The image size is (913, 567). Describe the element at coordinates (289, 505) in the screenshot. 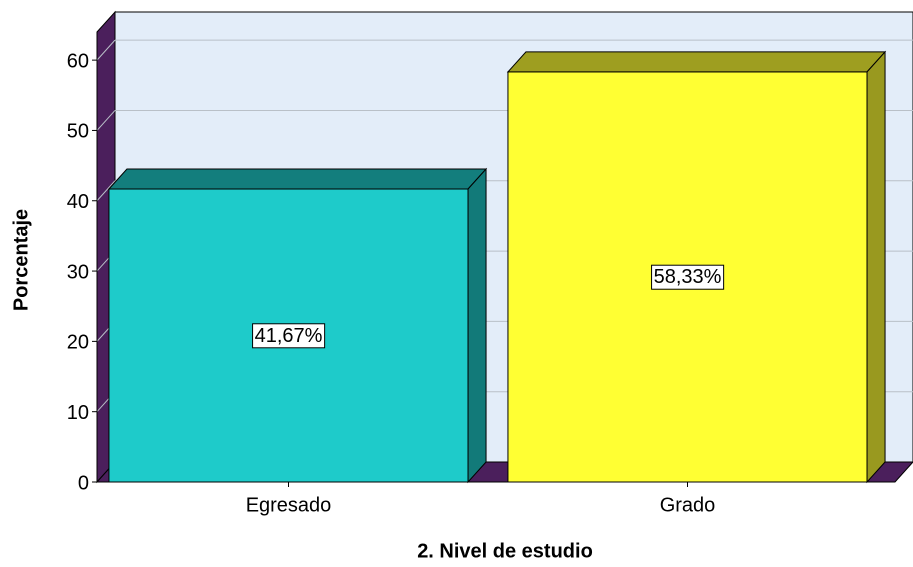

I see `x-tick-label: Egresado` at that location.